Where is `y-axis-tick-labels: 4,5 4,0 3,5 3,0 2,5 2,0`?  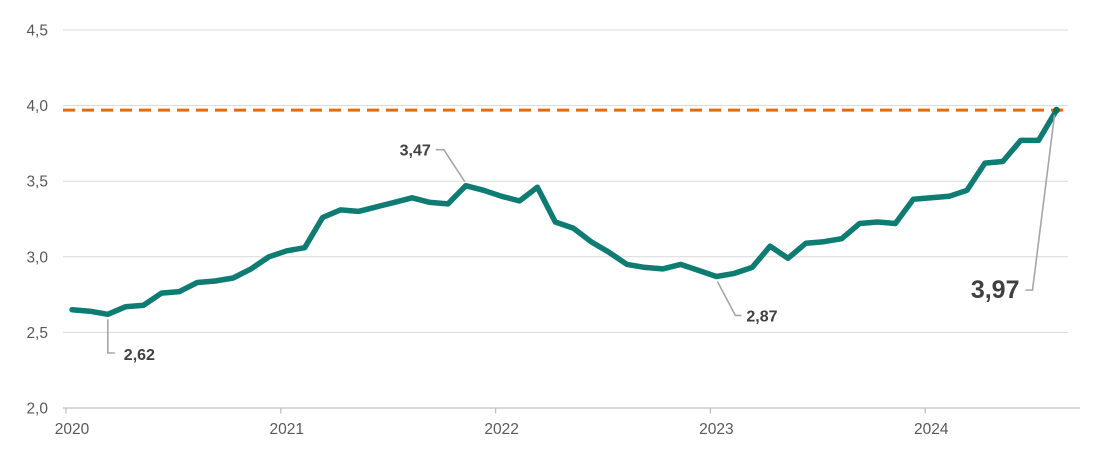 y-axis-tick-labels: 4,5 4,0 3,5 3,0 2,5 2,0 is located at coordinates (37, 220).